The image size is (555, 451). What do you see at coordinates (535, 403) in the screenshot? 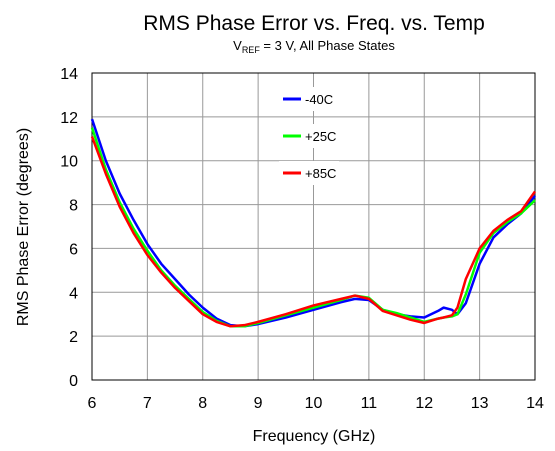
I see `x-tick-label: 14` at bounding box center [535, 403].